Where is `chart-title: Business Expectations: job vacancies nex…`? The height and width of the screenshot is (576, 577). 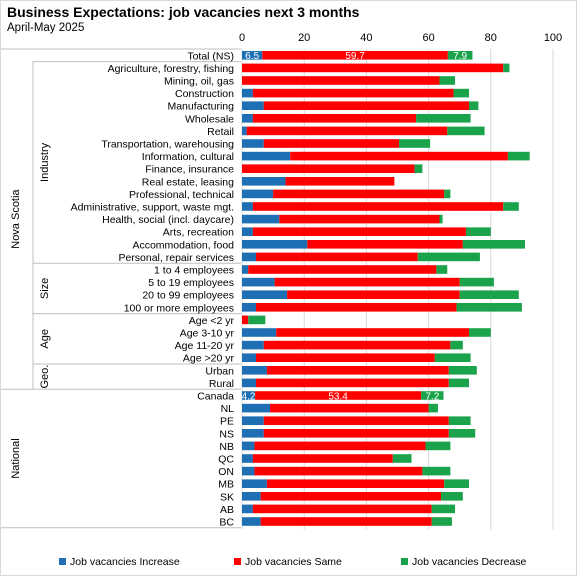 chart-title: Business Expectations: job vacancies nex… is located at coordinates (183, 12).